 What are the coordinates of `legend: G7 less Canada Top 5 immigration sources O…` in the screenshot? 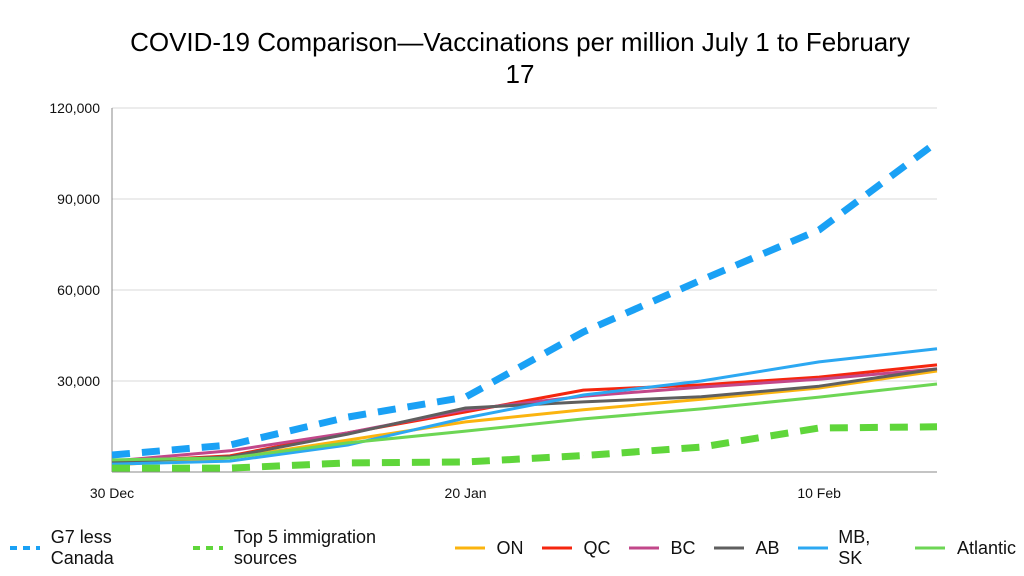 It's located at (512, 548).